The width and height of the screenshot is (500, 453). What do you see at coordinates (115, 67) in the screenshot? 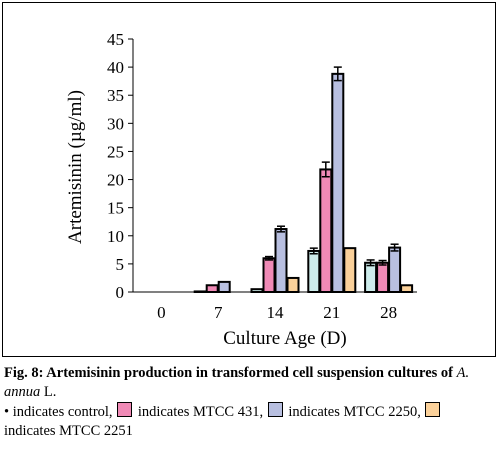
I see `y-tick-label: 40` at bounding box center [115, 67].